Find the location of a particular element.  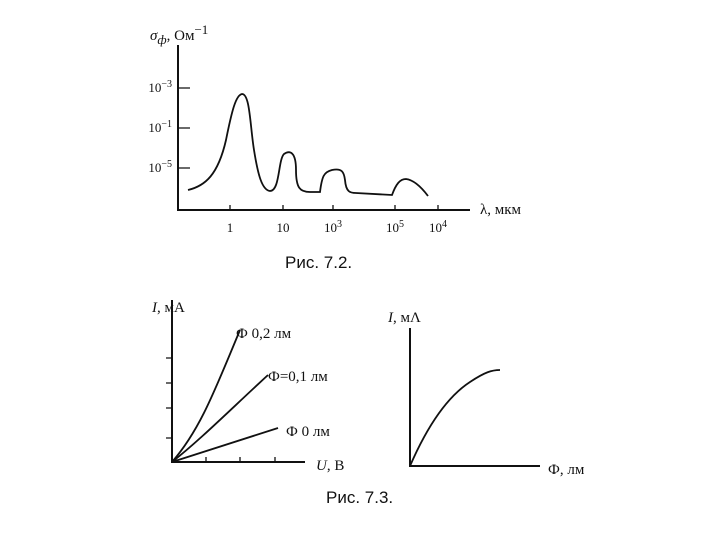

tick-label: 10⁻³ is located at coordinates (160, 87).